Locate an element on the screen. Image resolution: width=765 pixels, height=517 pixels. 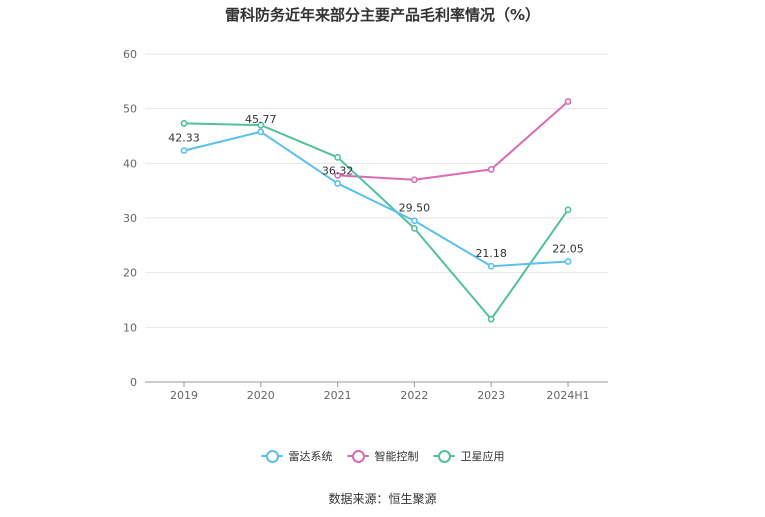
x-tick-label: 2021 is located at coordinates (338, 395).